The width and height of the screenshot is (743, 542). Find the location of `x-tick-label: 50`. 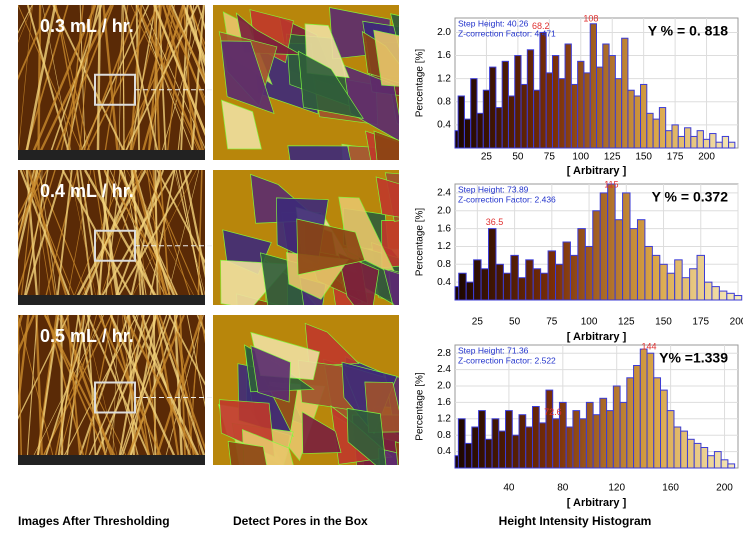

x-tick-label: 50 is located at coordinates (515, 322).